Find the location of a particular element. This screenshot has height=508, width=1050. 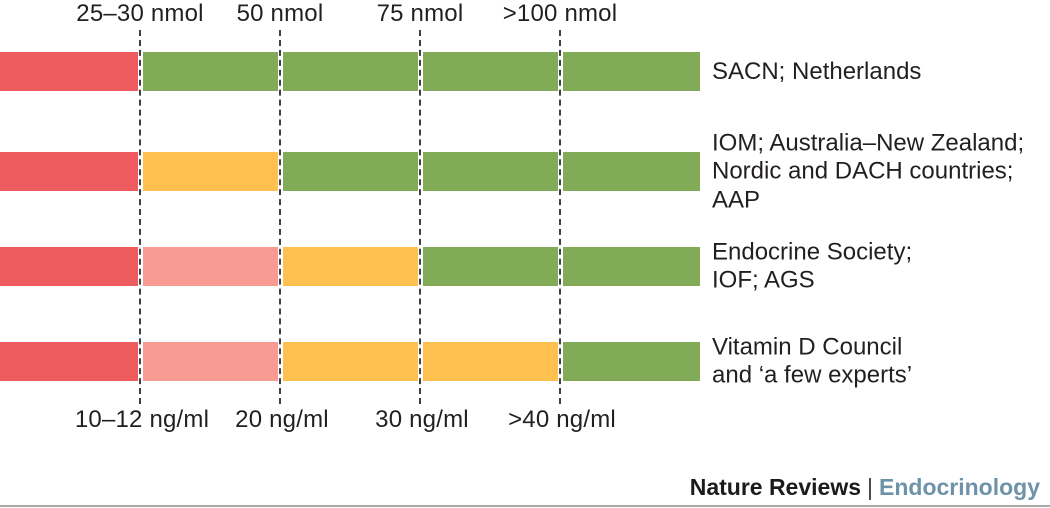

bottom-axis-tick-label: 30 ng/ml is located at coordinates (422, 419).